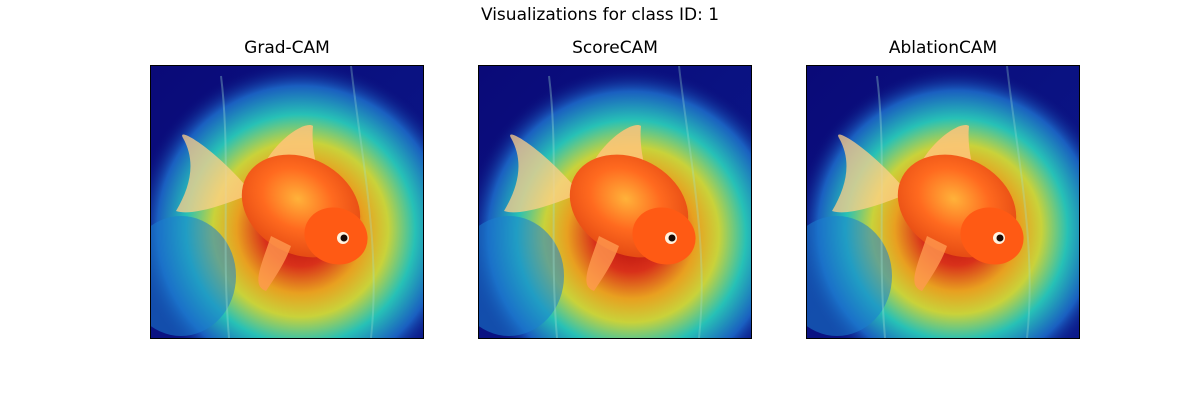 This screenshot has height=400, width=1200. Describe the element at coordinates (615, 48) in the screenshot. I see `panel-title: ScoreCAM` at that location.